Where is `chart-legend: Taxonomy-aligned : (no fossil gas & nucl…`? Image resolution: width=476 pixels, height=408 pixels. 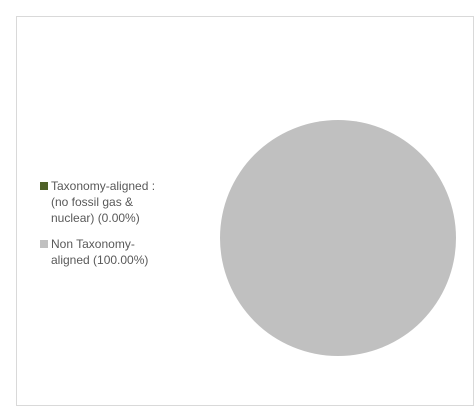
chart-legend: Taxonomy-aligned : (no fossil gas & nucl… is located at coordinates (125, 228).